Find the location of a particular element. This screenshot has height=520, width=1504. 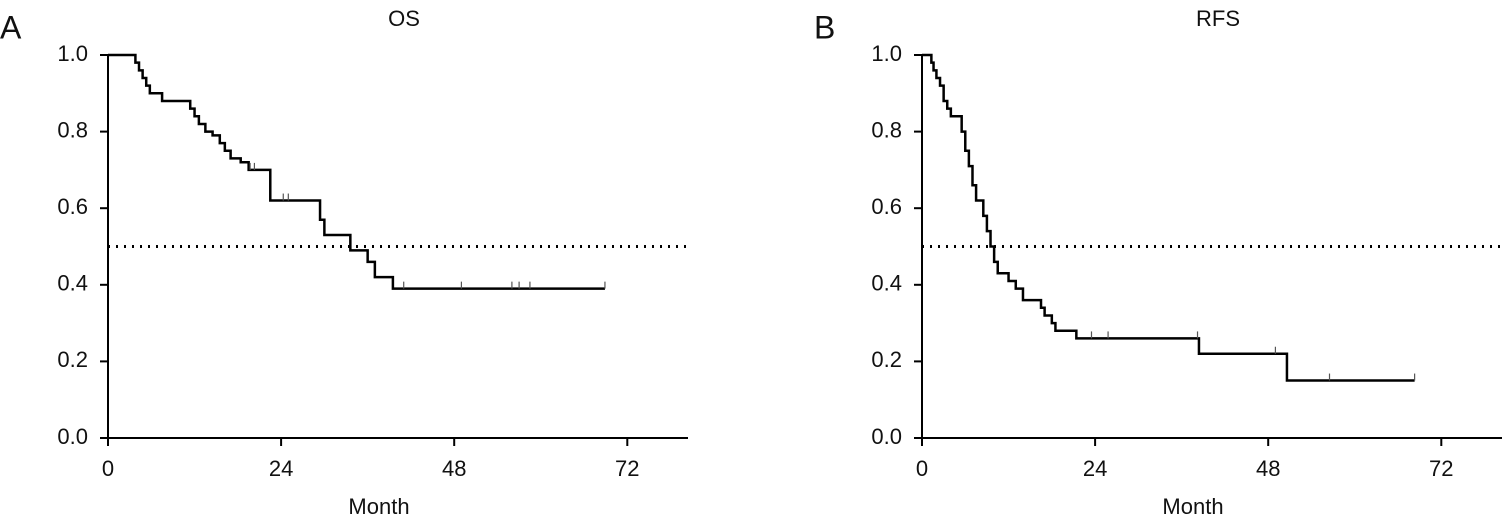

panel-label: A is located at coordinates (11, 27).